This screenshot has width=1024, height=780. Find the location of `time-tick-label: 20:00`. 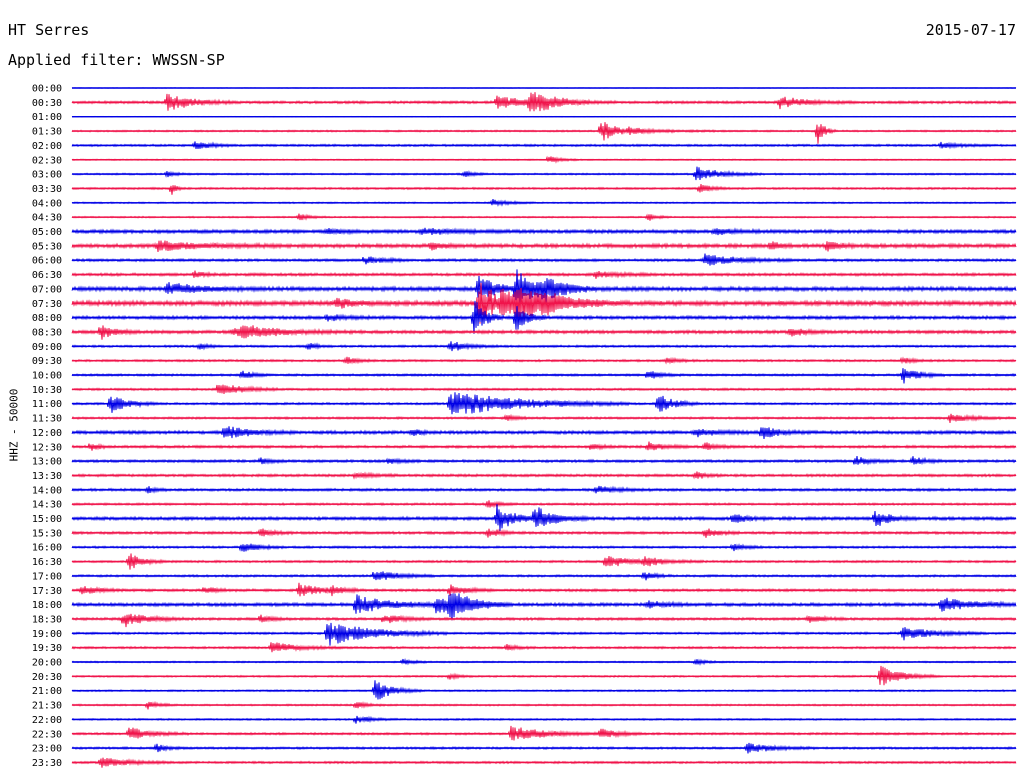

time-tick-label: 20:00 is located at coordinates (47, 663).